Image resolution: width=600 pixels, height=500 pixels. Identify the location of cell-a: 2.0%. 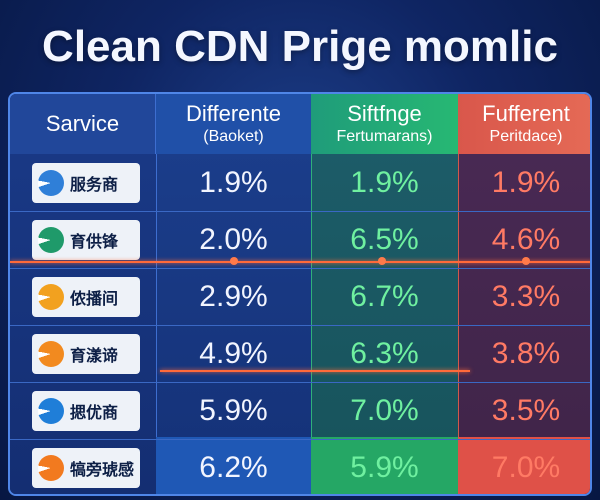
(233, 239).